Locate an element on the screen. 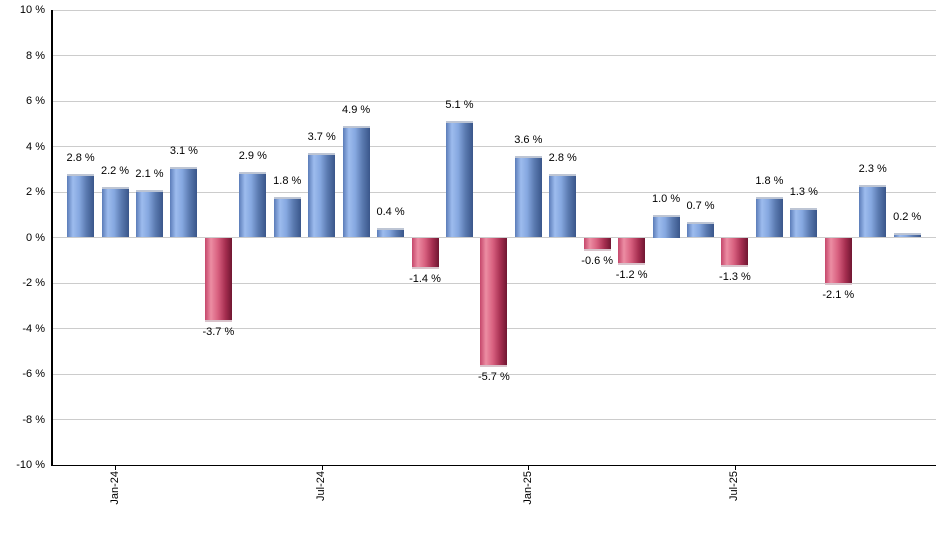 The height and width of the screenshot is (550, 940). x-axis-tick-label: Jul-24 is located at coordinates (321, 486).